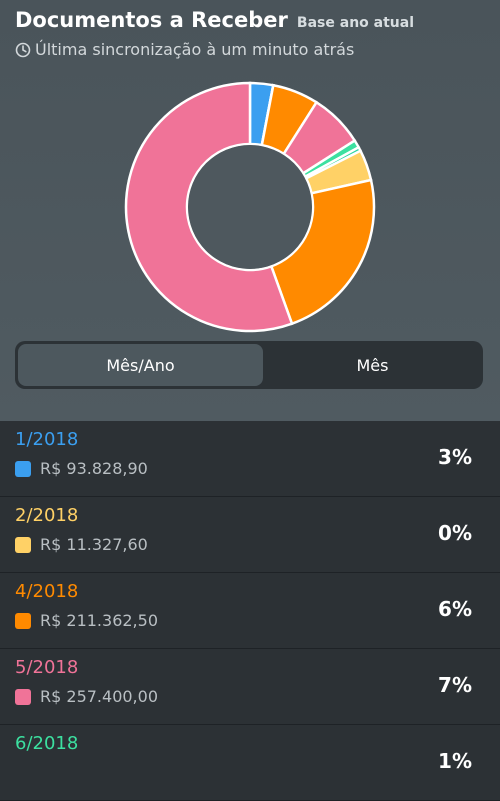  I want to click on item-period: 5/2018, so click(47, 667).